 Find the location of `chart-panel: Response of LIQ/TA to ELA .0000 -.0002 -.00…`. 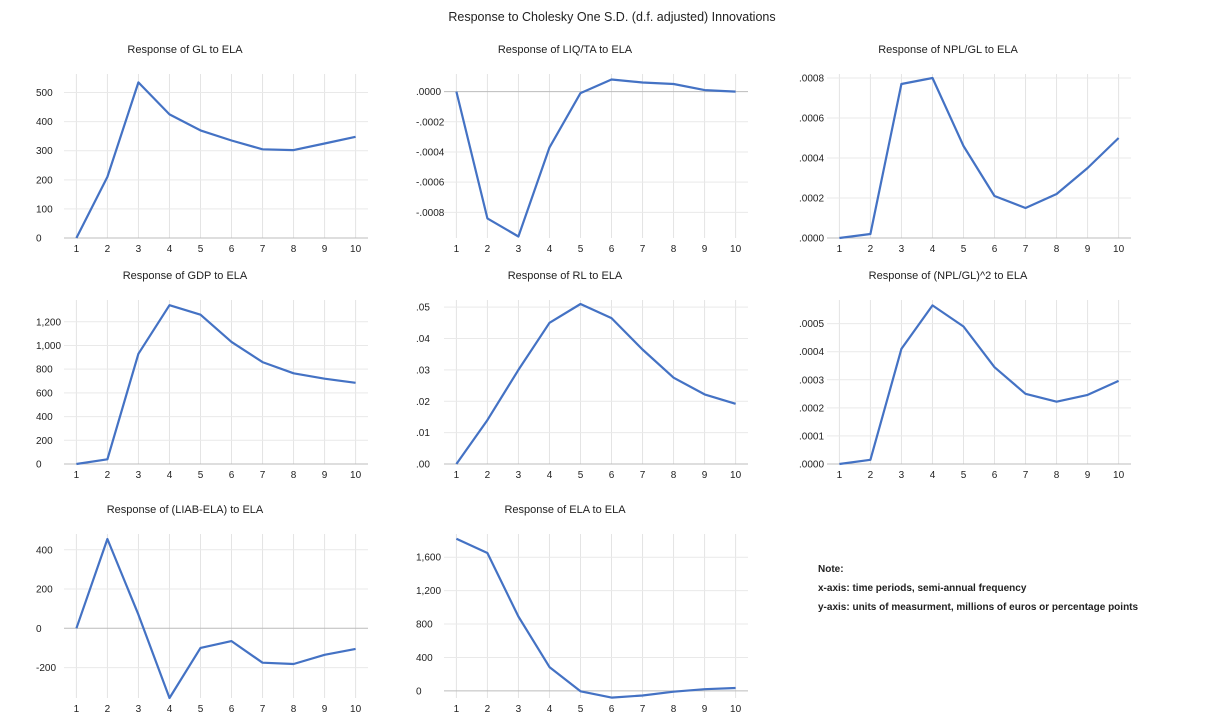

chart-panel: Response of LIQ/TA to ELA .0000 -.0002 -.00… is located at coordinates (565, 150).